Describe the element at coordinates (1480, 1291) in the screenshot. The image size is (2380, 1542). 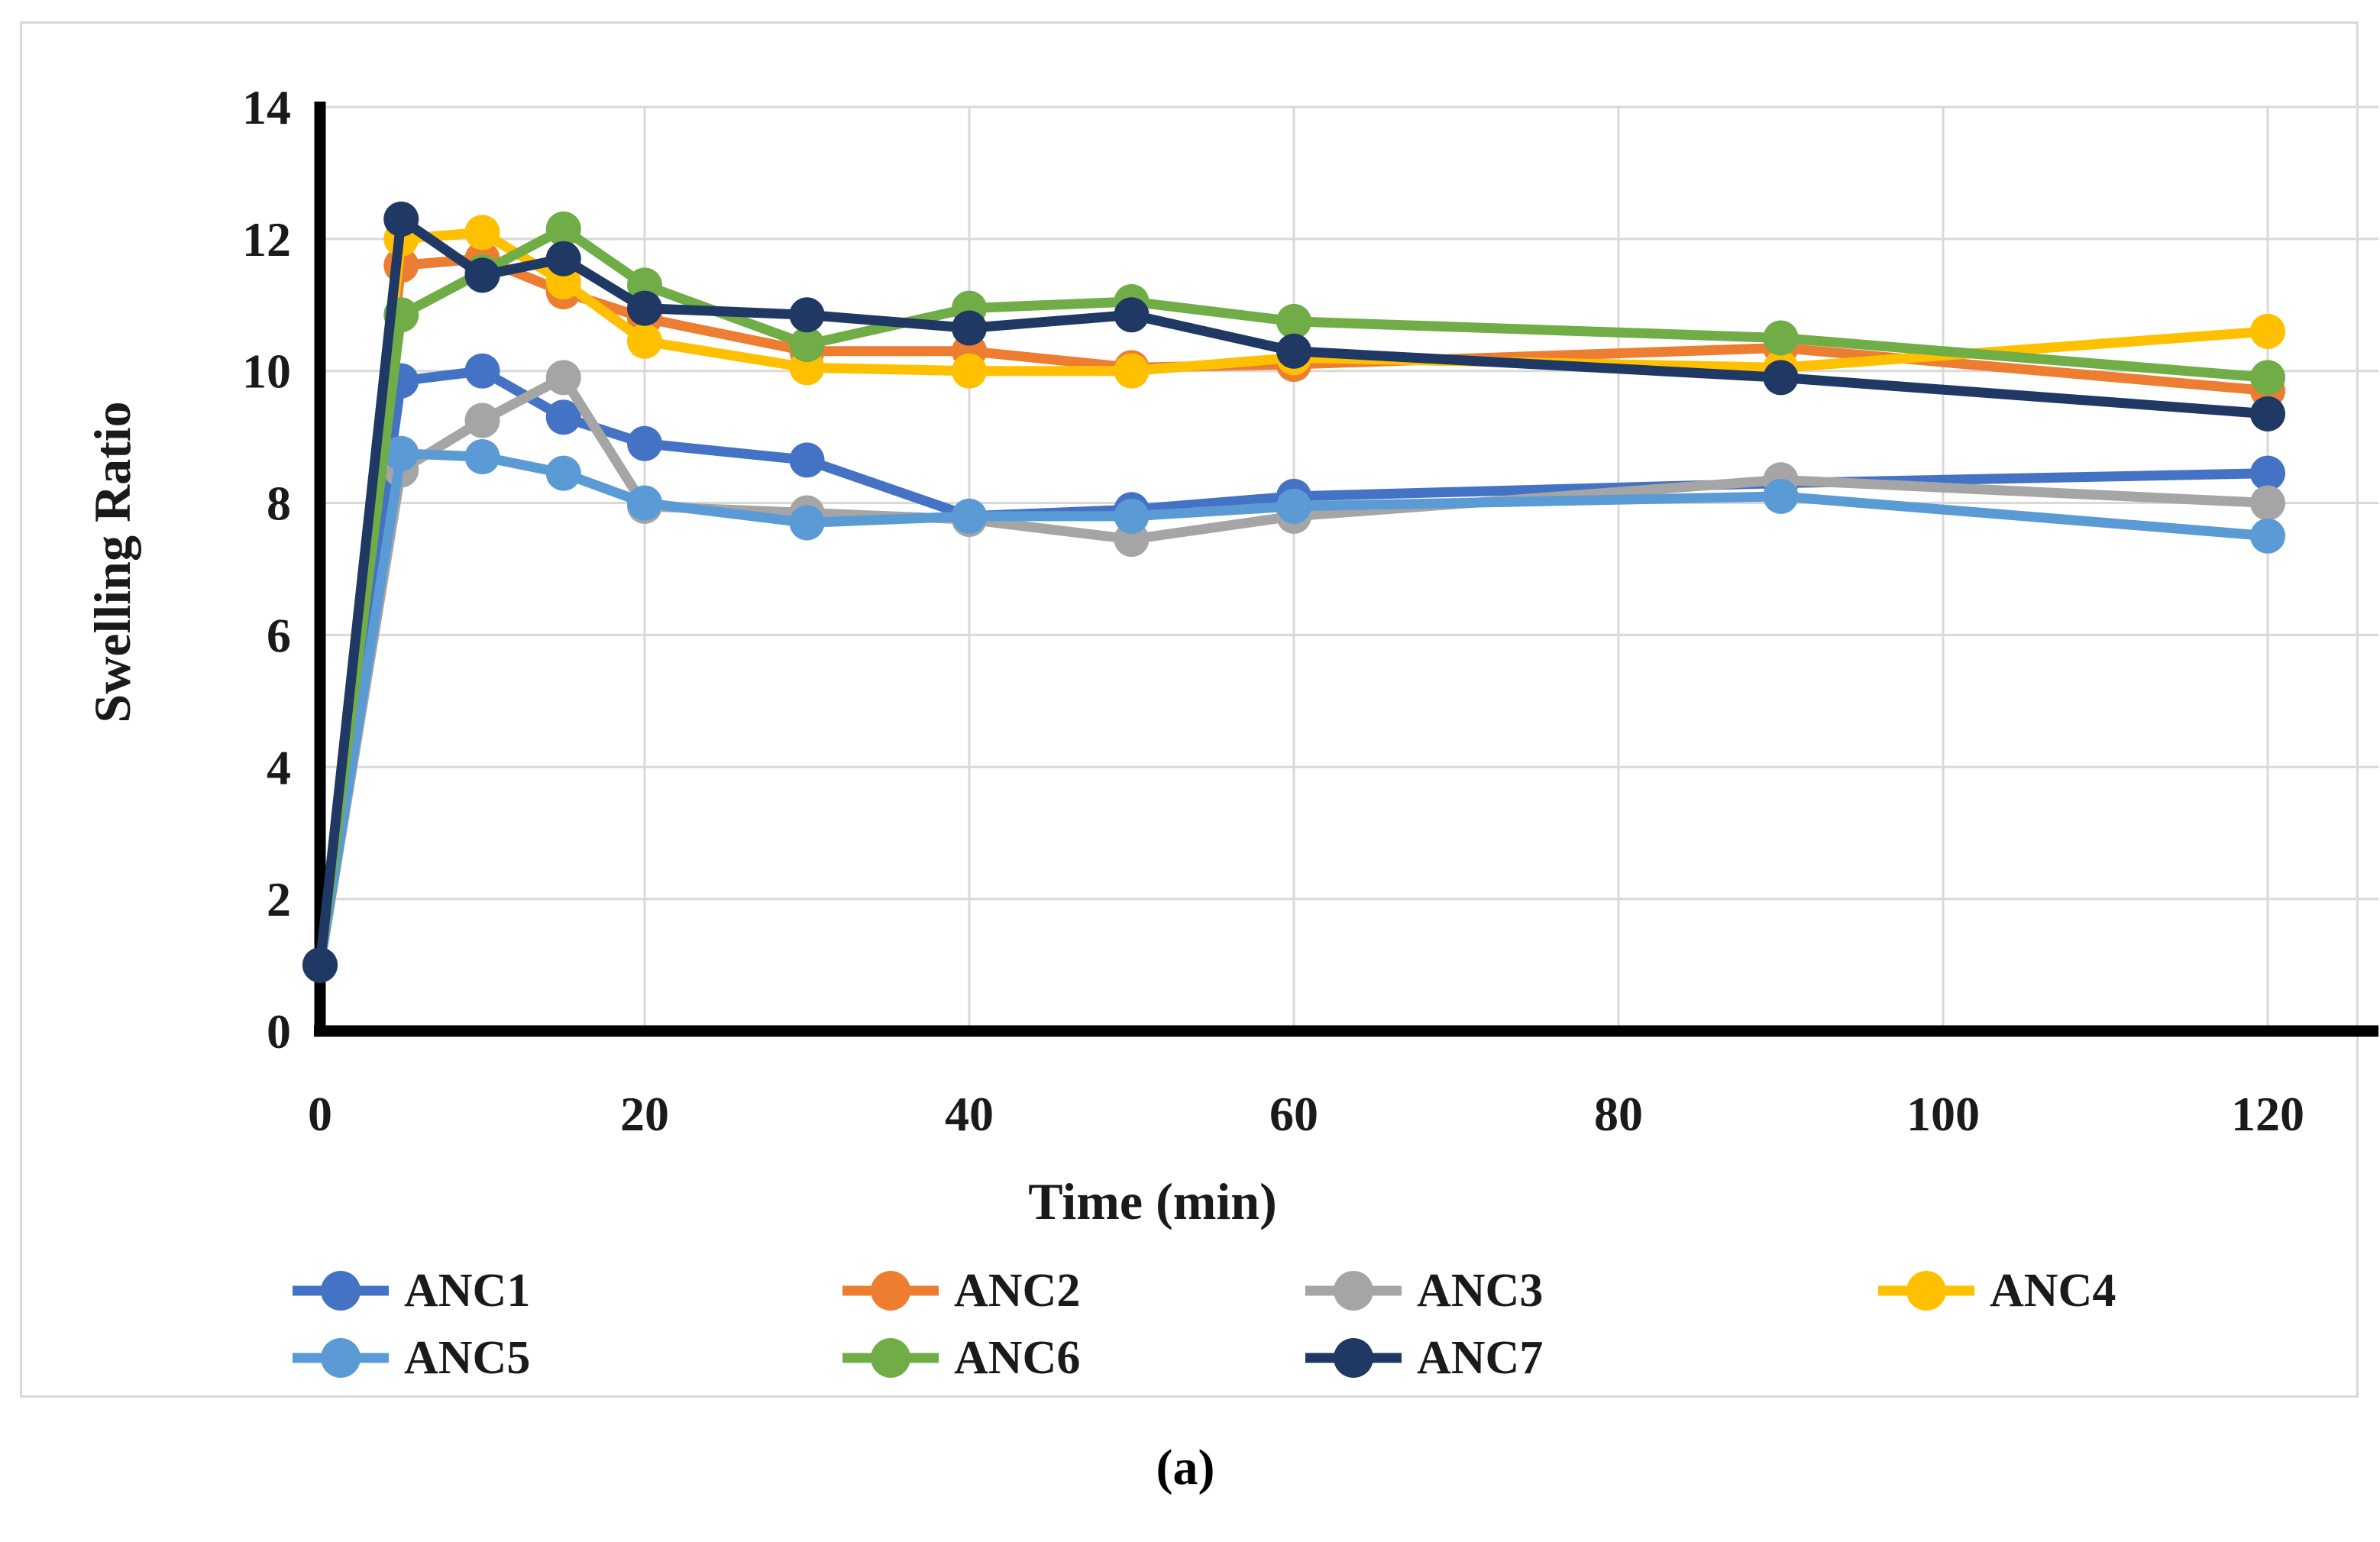
I see `legend-label: ANC3` at that location.